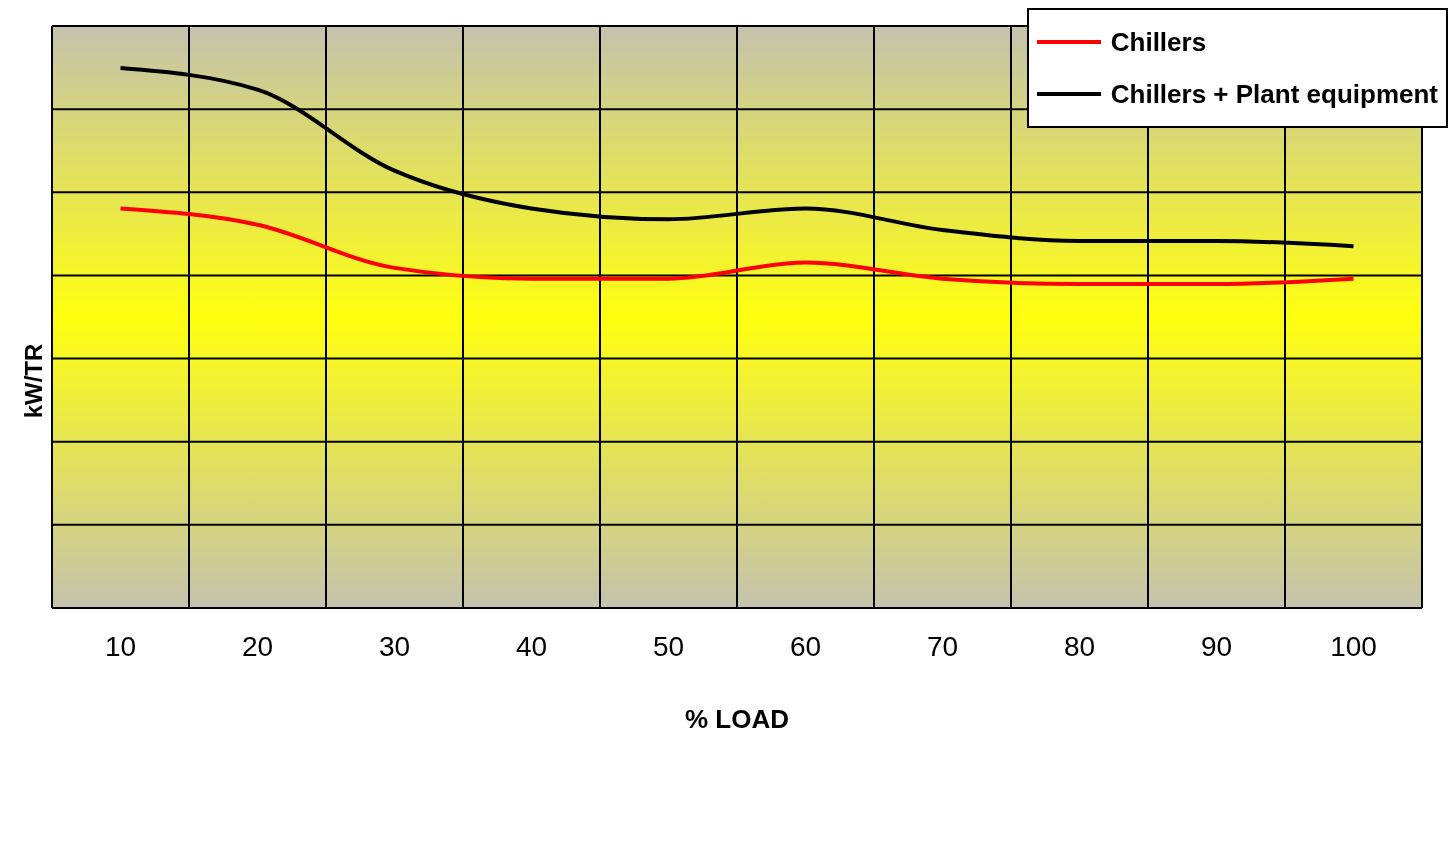  What do you see at coordinates (1216, 646) in the screenshot?
I see `x-tick-label: 90` at bounding box center [1216, 646].